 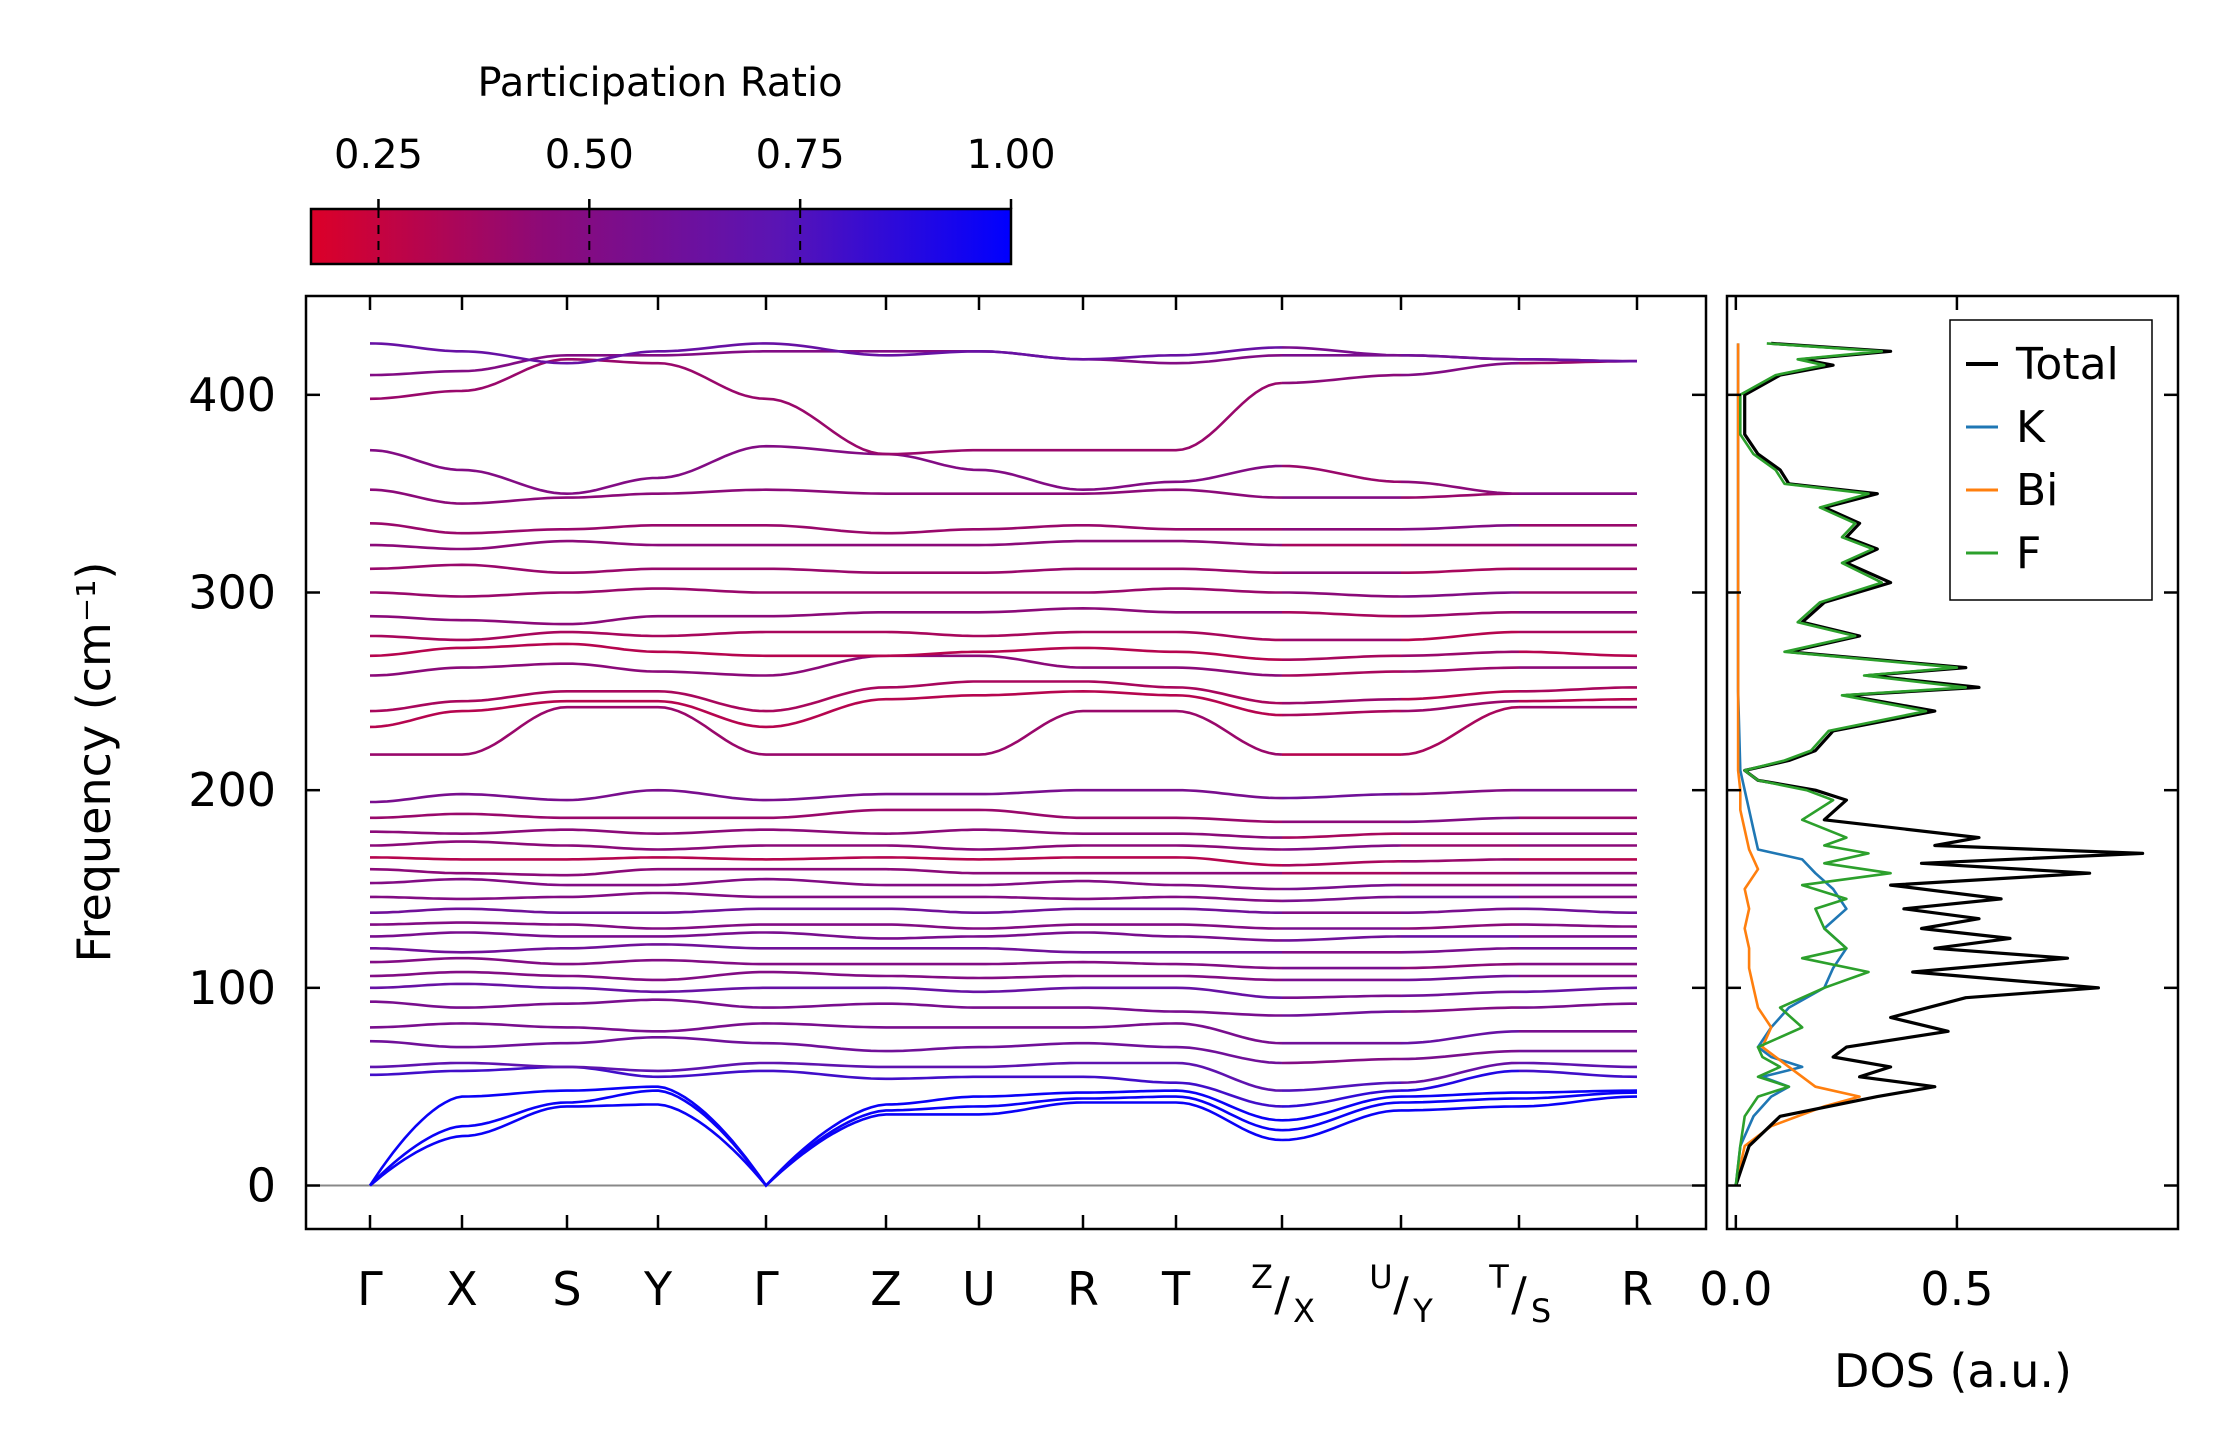 What do you see at coordinates (1498, 1277) in the screenshot?
I see `kpoint-sup: T` at bounding box center [1498, 1277].